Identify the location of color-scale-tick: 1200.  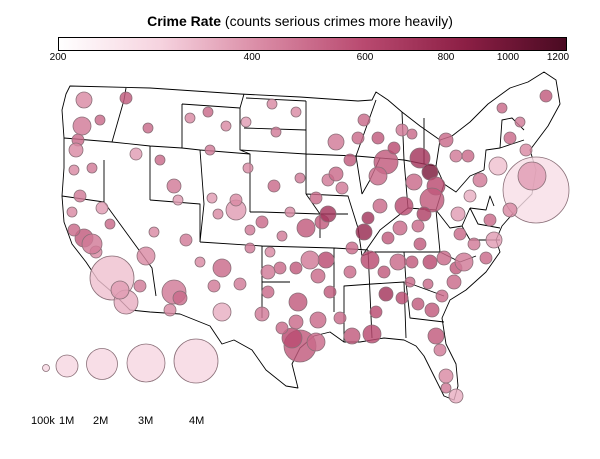
(558, 57).